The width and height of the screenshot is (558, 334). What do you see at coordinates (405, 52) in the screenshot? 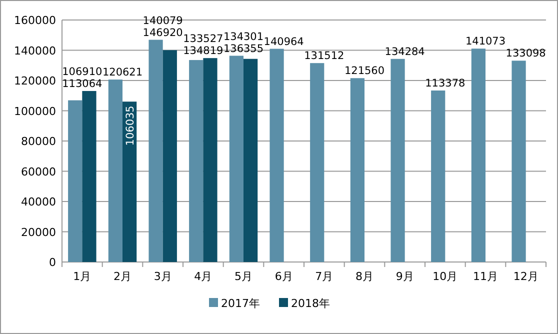
I see `data-label: 134284` at bounding box center [405, 52].